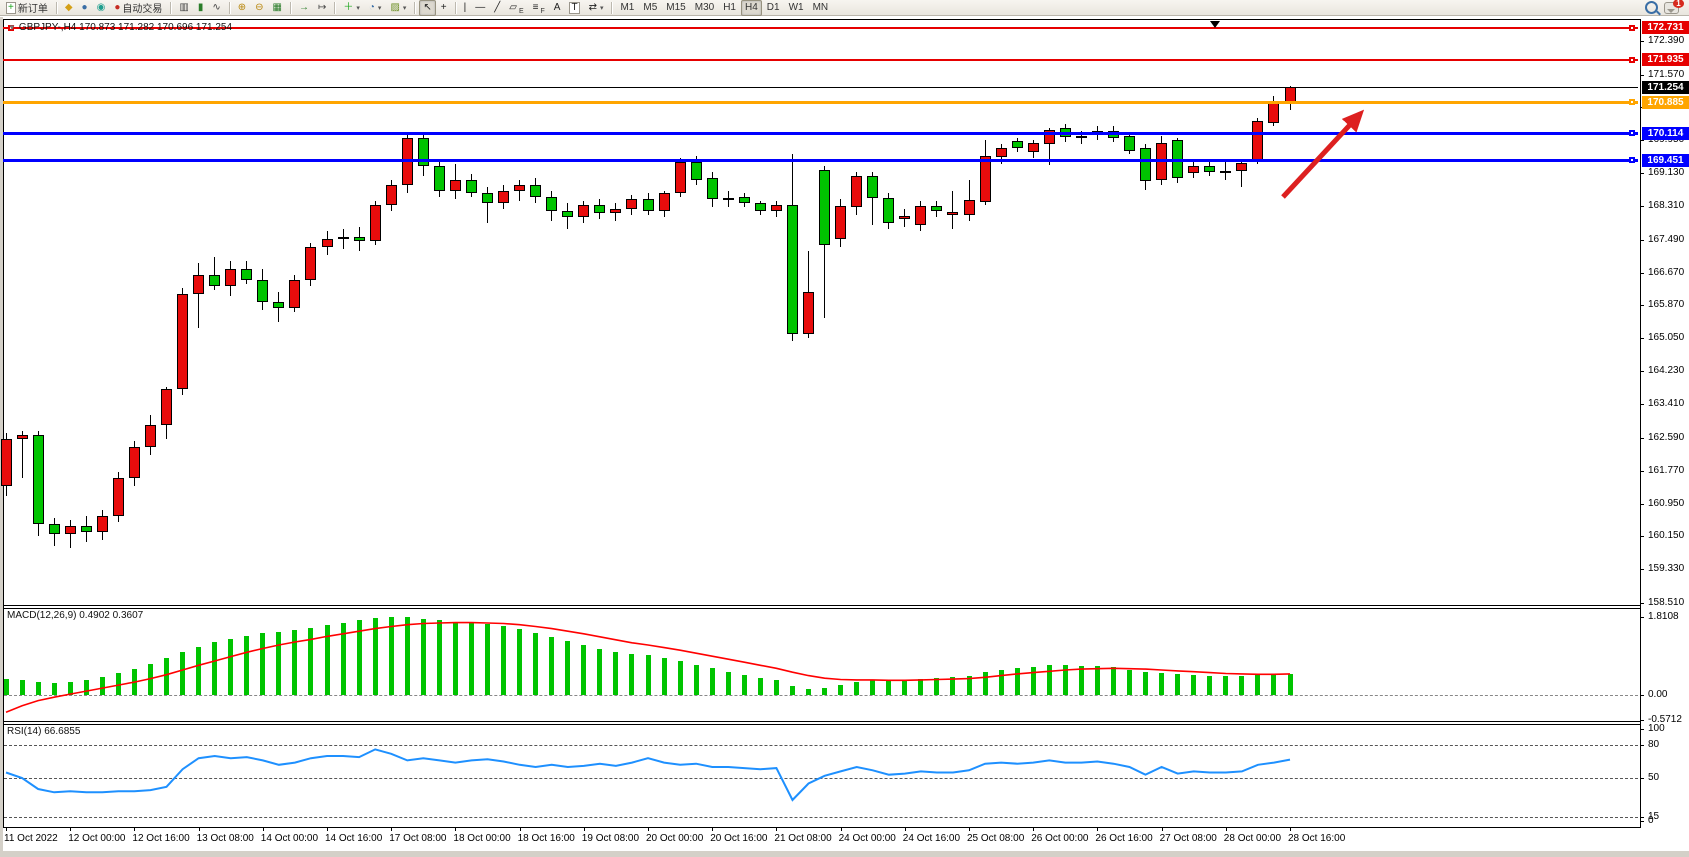  Describe the element at coordinates (1323, 154) in the screenshot. I see `trend-arrow-annotation` at that location.